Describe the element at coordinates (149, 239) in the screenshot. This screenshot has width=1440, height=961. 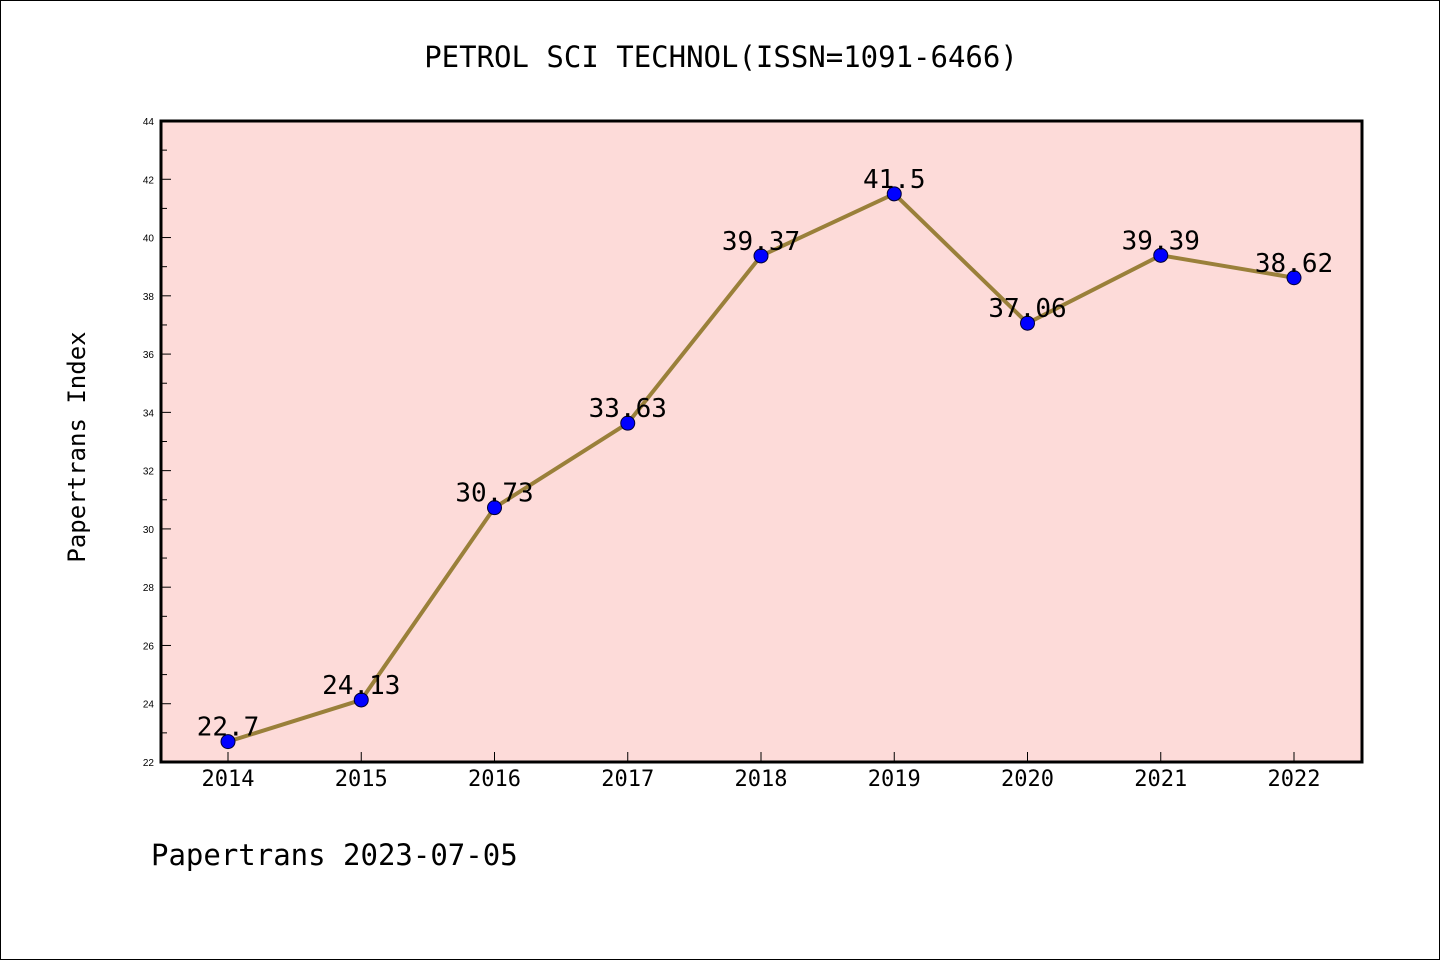
I see `y-tick-label: 40` at that location.